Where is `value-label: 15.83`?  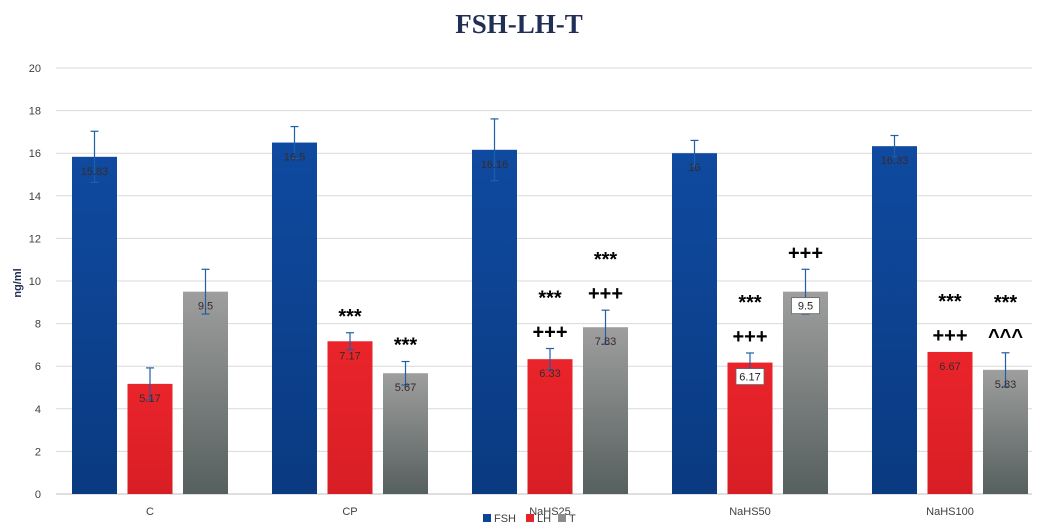 value-label: 15.83 is located at coordinates (95, 172).